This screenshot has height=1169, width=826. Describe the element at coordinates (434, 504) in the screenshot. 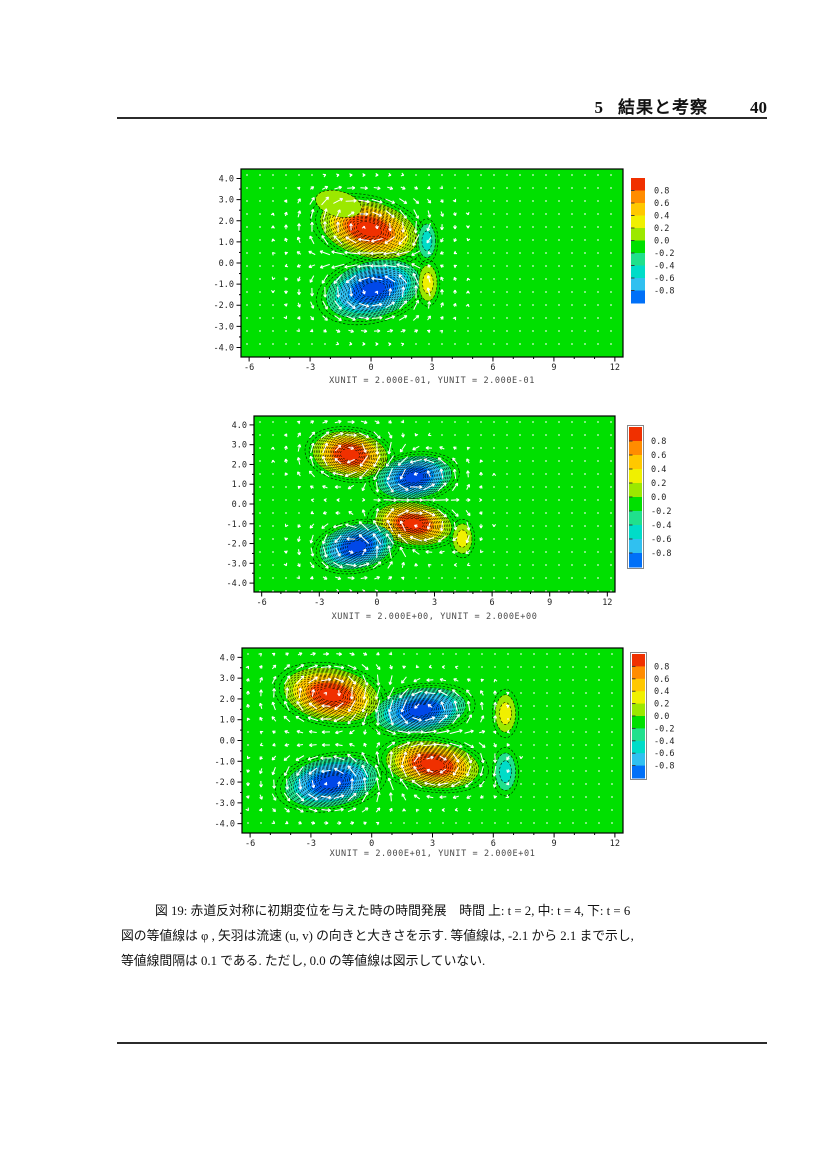

I see `plot-background` at that location.